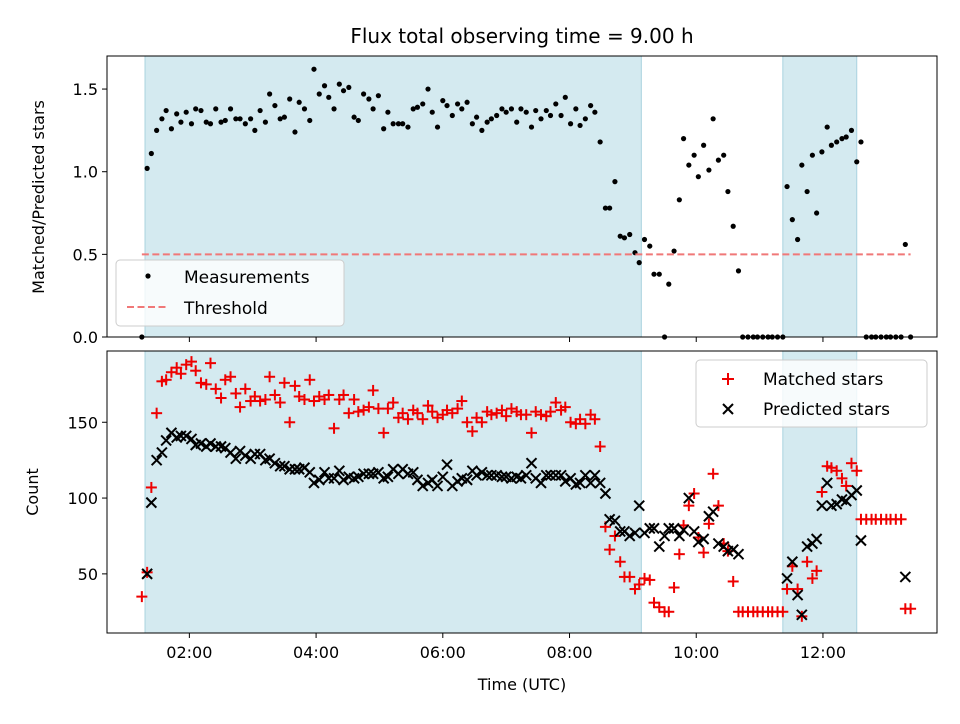  What do you see at coordinates (88, 574) in the screenshot?
I see `y-tick-label: 50` at bounding box center [88, 574].